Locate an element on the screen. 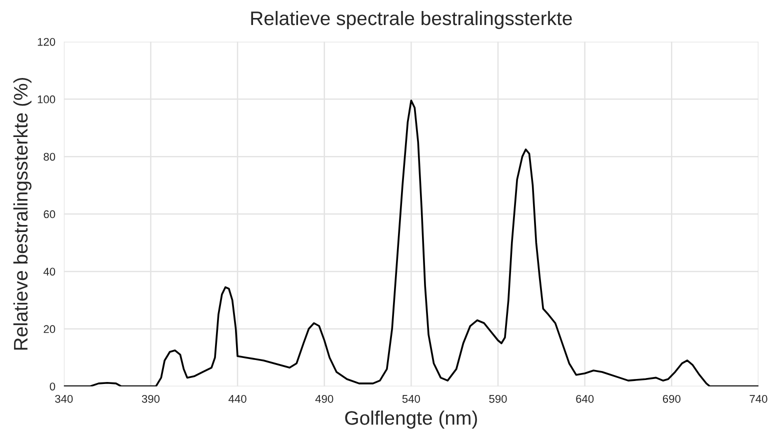 The image size is (770, 439). y-tick-label: 0 is located at coordinates (53, 386).